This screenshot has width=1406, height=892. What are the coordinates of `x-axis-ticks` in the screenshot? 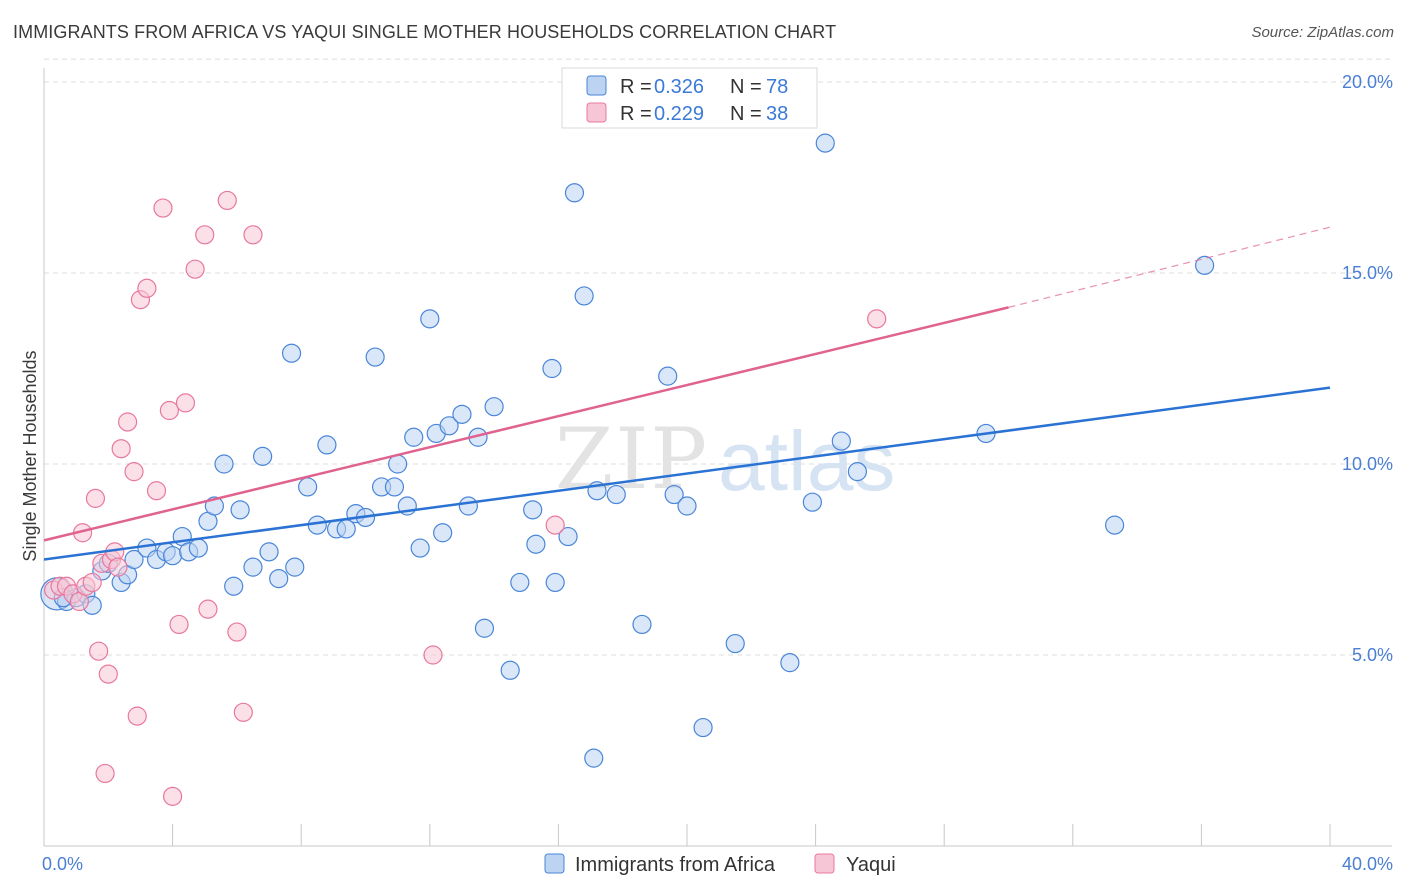 It's located at (751, 835).